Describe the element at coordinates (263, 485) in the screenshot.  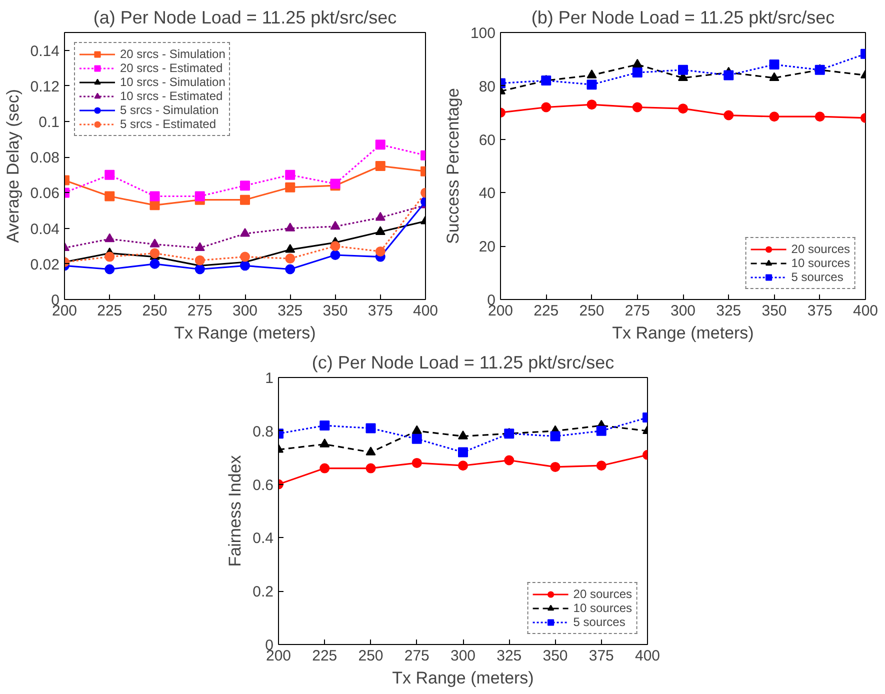
I see `y-tick-label: 0.6` at that location.